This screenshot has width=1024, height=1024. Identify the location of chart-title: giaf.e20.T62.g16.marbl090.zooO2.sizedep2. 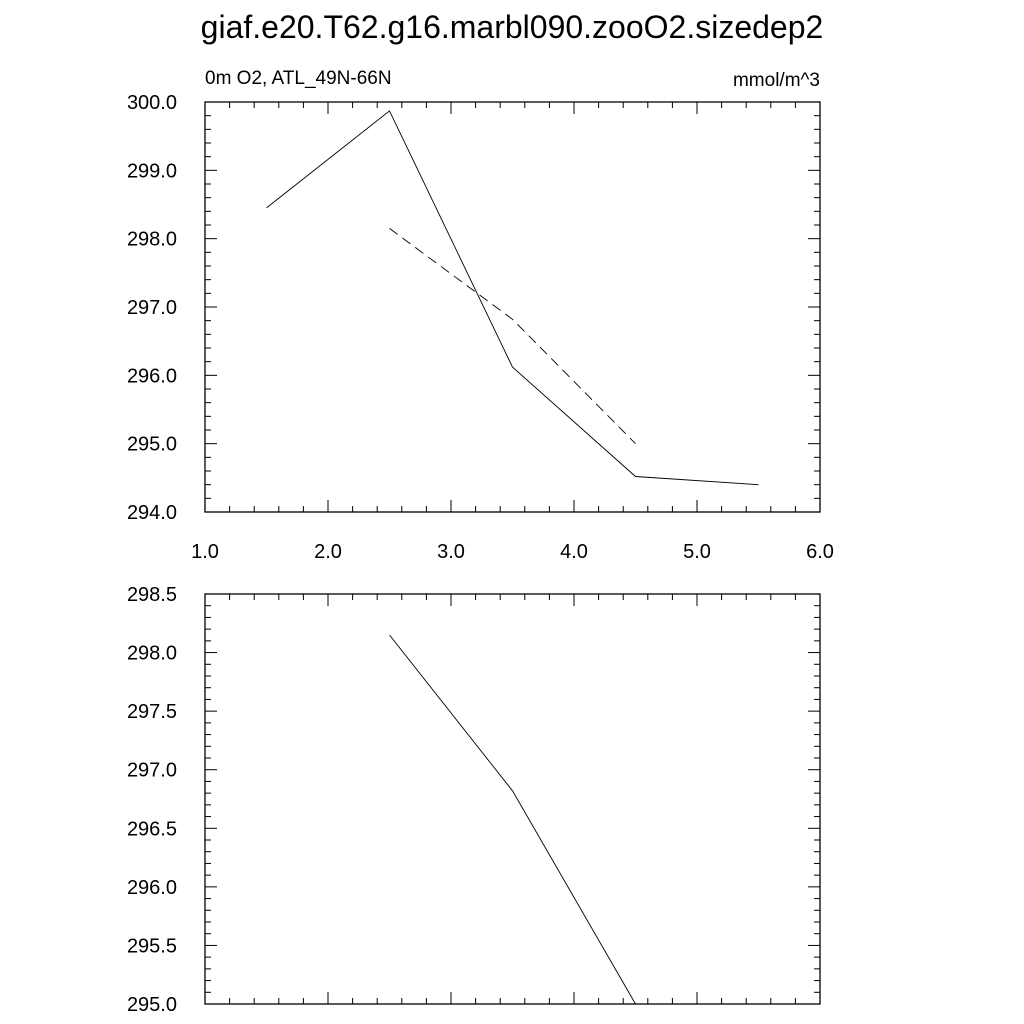
(512, 27).